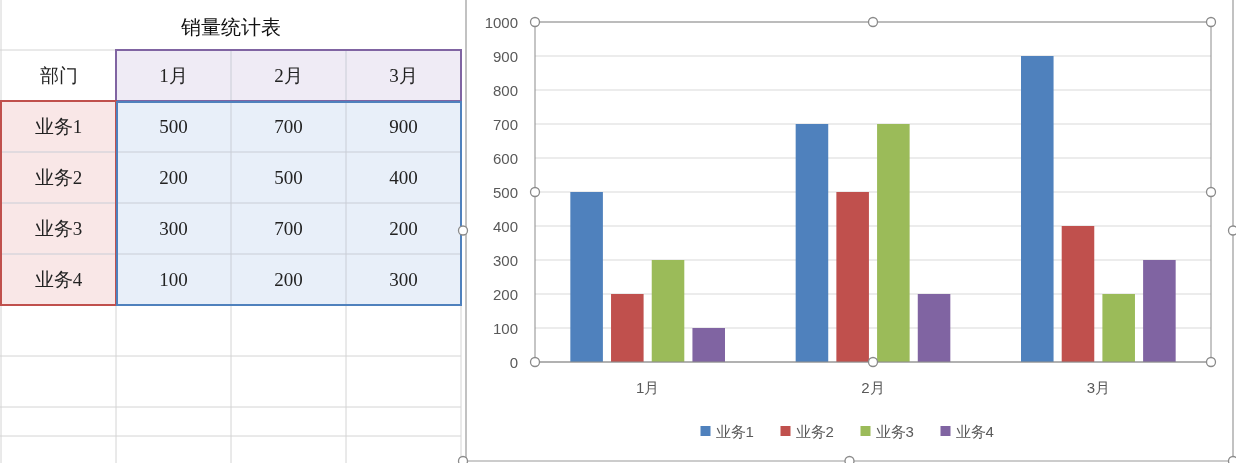 Image resolution: width=1236 pixels, height=463 pixels. Describe the element at coordinates (403, 177) in the screenshot. I see `data-label: 400` at that location.